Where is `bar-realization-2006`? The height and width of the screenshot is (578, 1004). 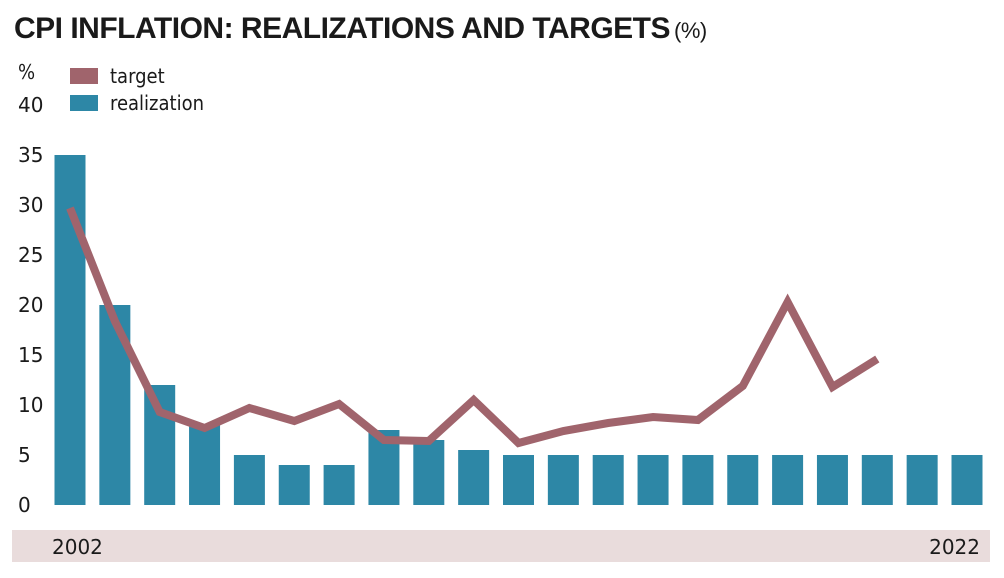
bar-realization-2006 is located at coordinates (249, 480).